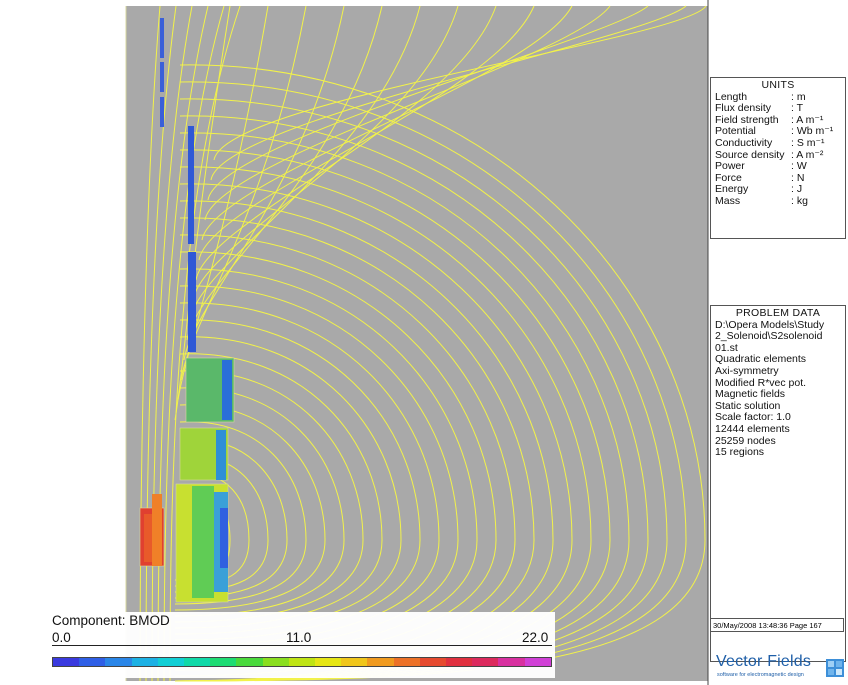 This screenshot has width=848, height=685. I want to click on brand-name: Vector Fields, so click(764, 661).